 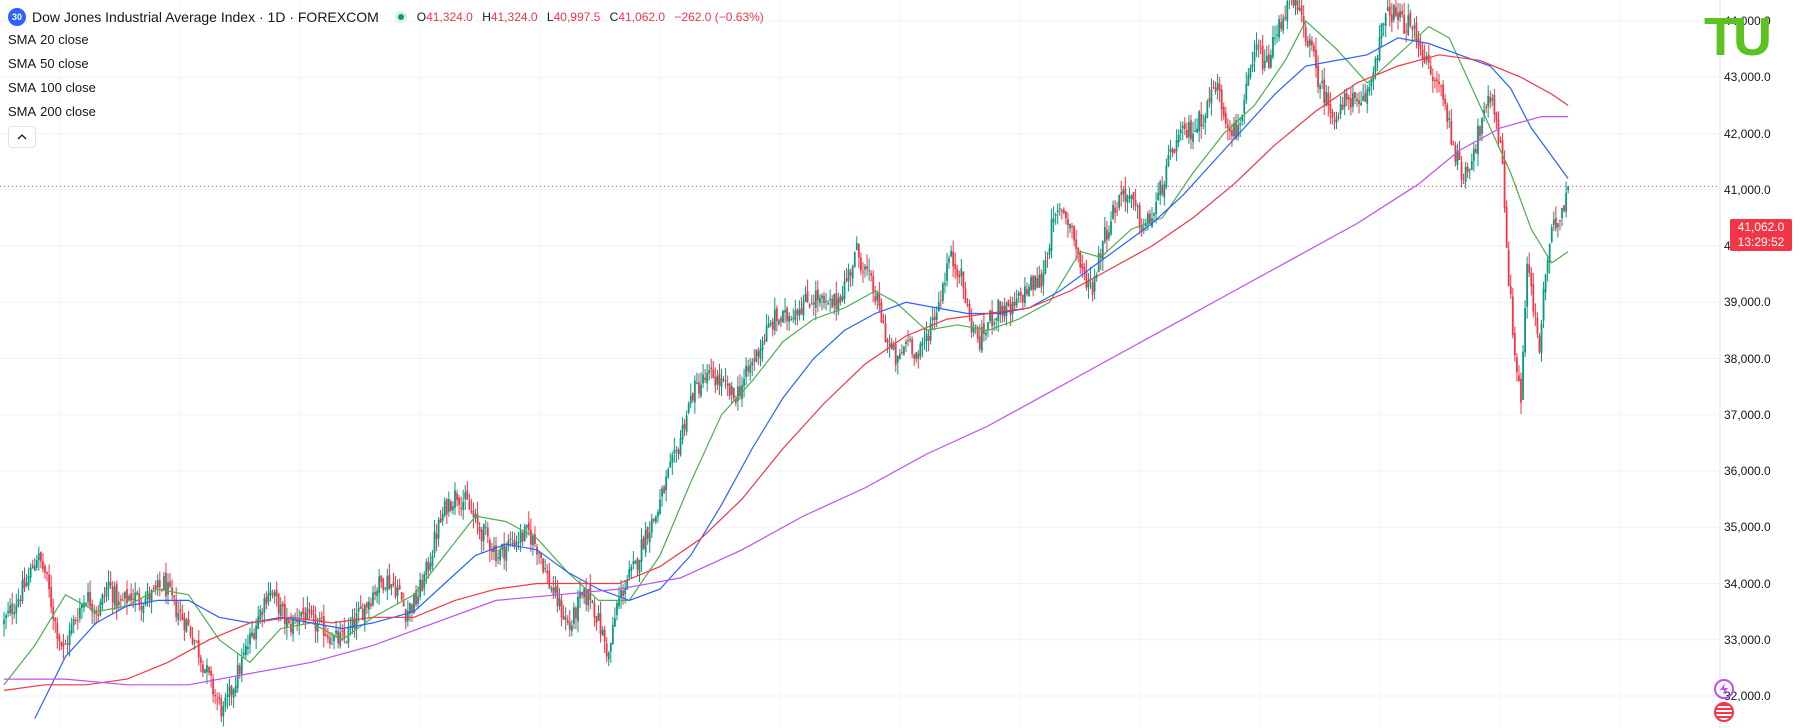 What do you see at coordinates (386, 40) in the screenshot?
I see `indicator-sma-20: SMA 20 close` at bounding box center [386, 40].